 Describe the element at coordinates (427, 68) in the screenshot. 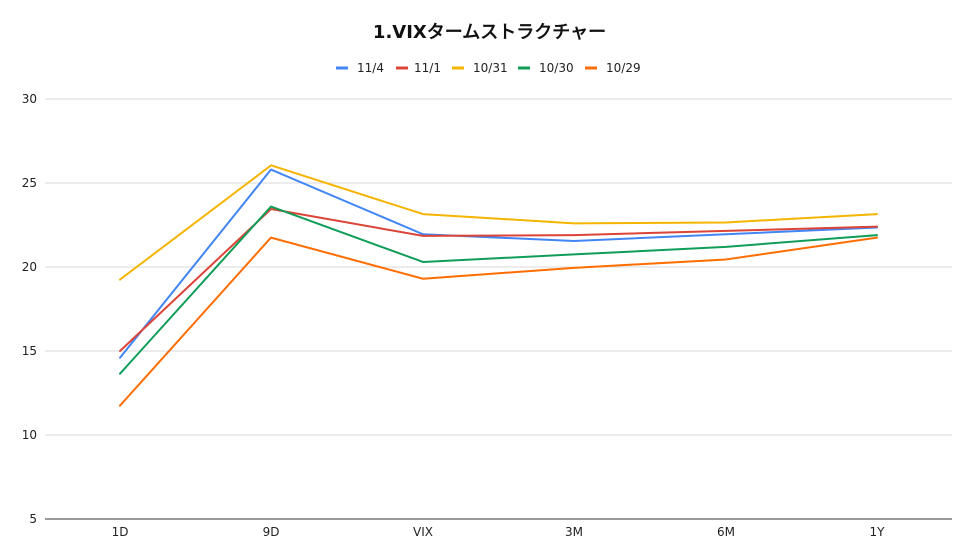

I see `legend-label: 11/1` at that location.